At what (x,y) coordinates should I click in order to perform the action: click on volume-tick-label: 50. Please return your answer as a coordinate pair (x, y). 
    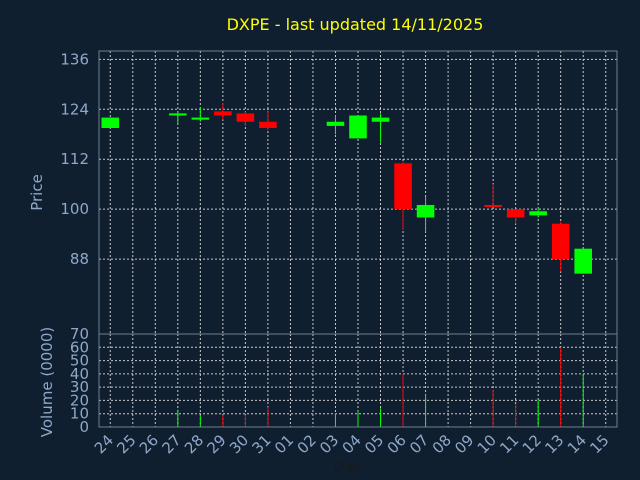
    Looking at the image, I should click on (79, 361).